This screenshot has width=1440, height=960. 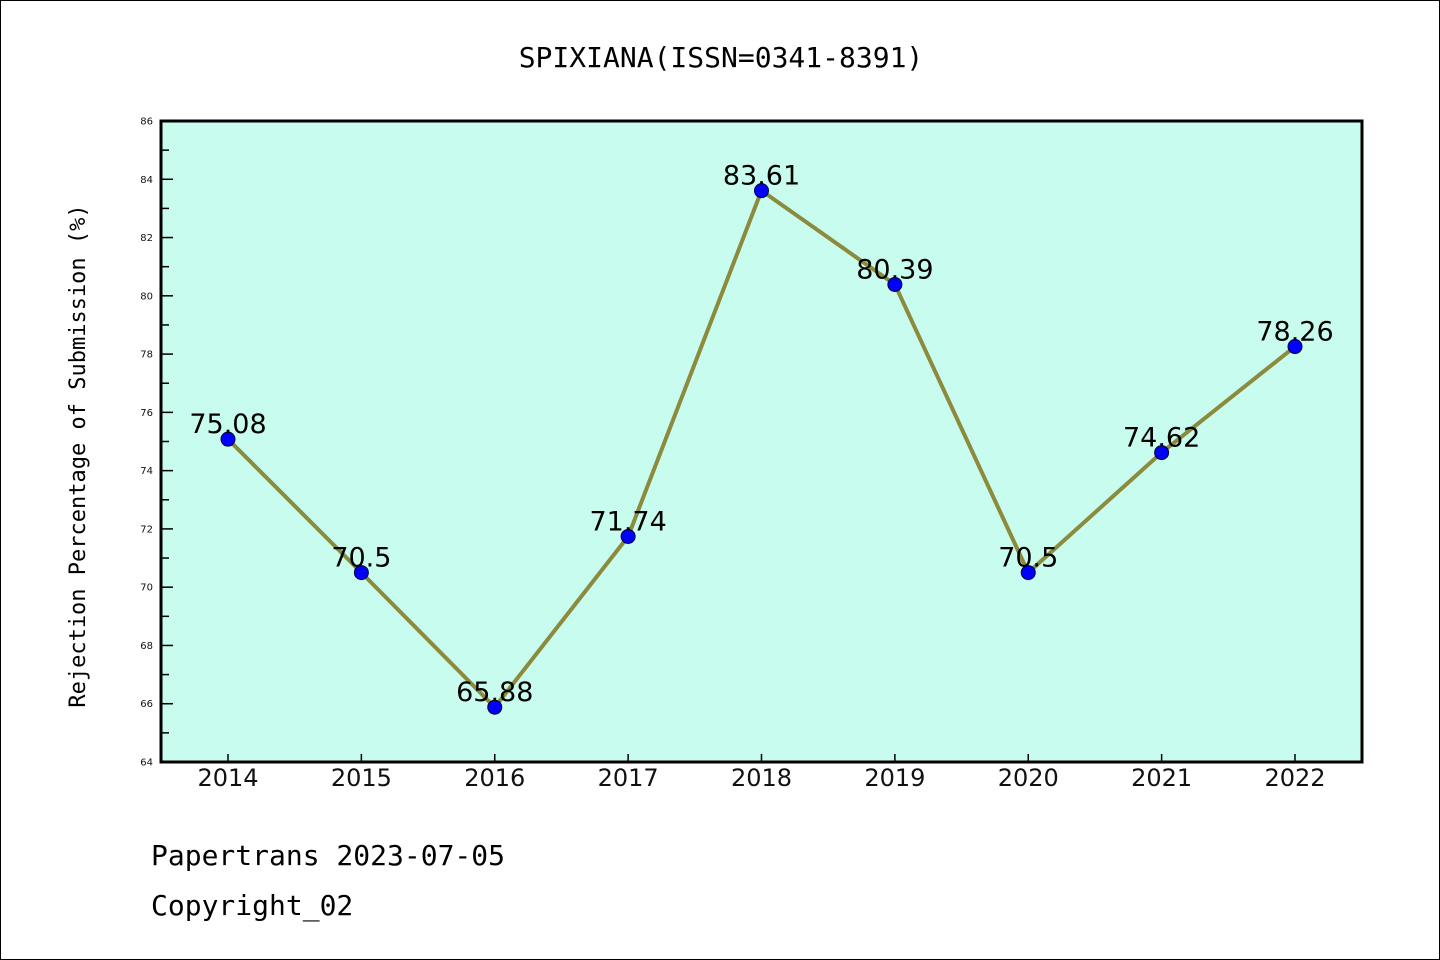 I want to click on y-tick-label: 64, so click(x=146, y=763).